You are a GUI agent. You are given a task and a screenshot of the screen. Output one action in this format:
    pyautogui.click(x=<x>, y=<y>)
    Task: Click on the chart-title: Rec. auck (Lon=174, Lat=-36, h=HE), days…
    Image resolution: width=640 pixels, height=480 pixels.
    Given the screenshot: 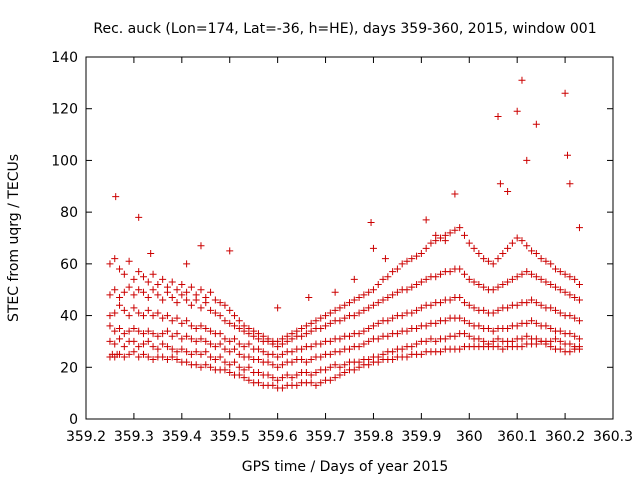 What is the action you would take?
    pyautogui.click(x=344, y=29)
    